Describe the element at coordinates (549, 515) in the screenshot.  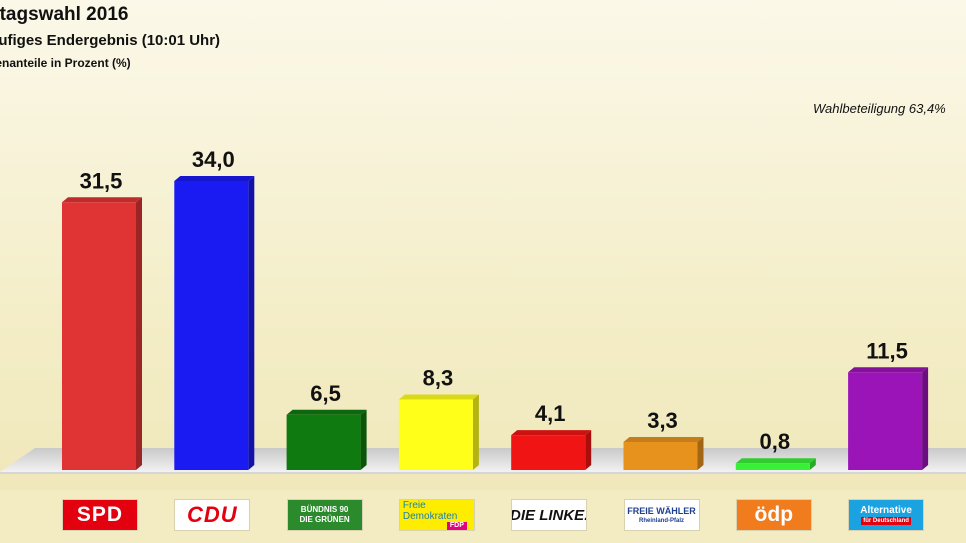
I see `party-logo-5: DIE LINKE.` at that location.